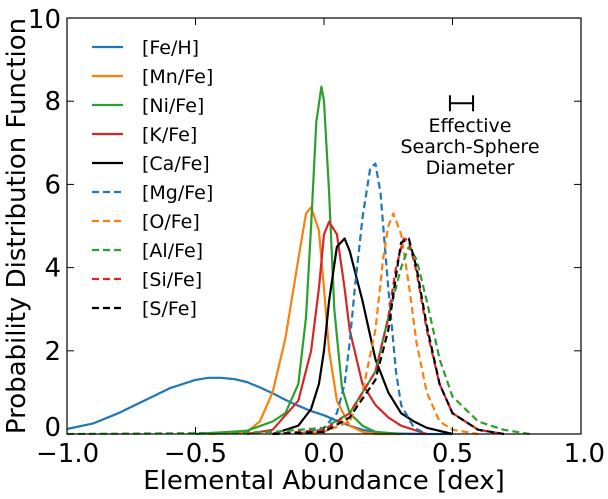  What do you see at coordinates (324, 481) in the screenshot?
I see `x-axis-label: Elemental Abundance [dex]` at bounding box center [324, 481].